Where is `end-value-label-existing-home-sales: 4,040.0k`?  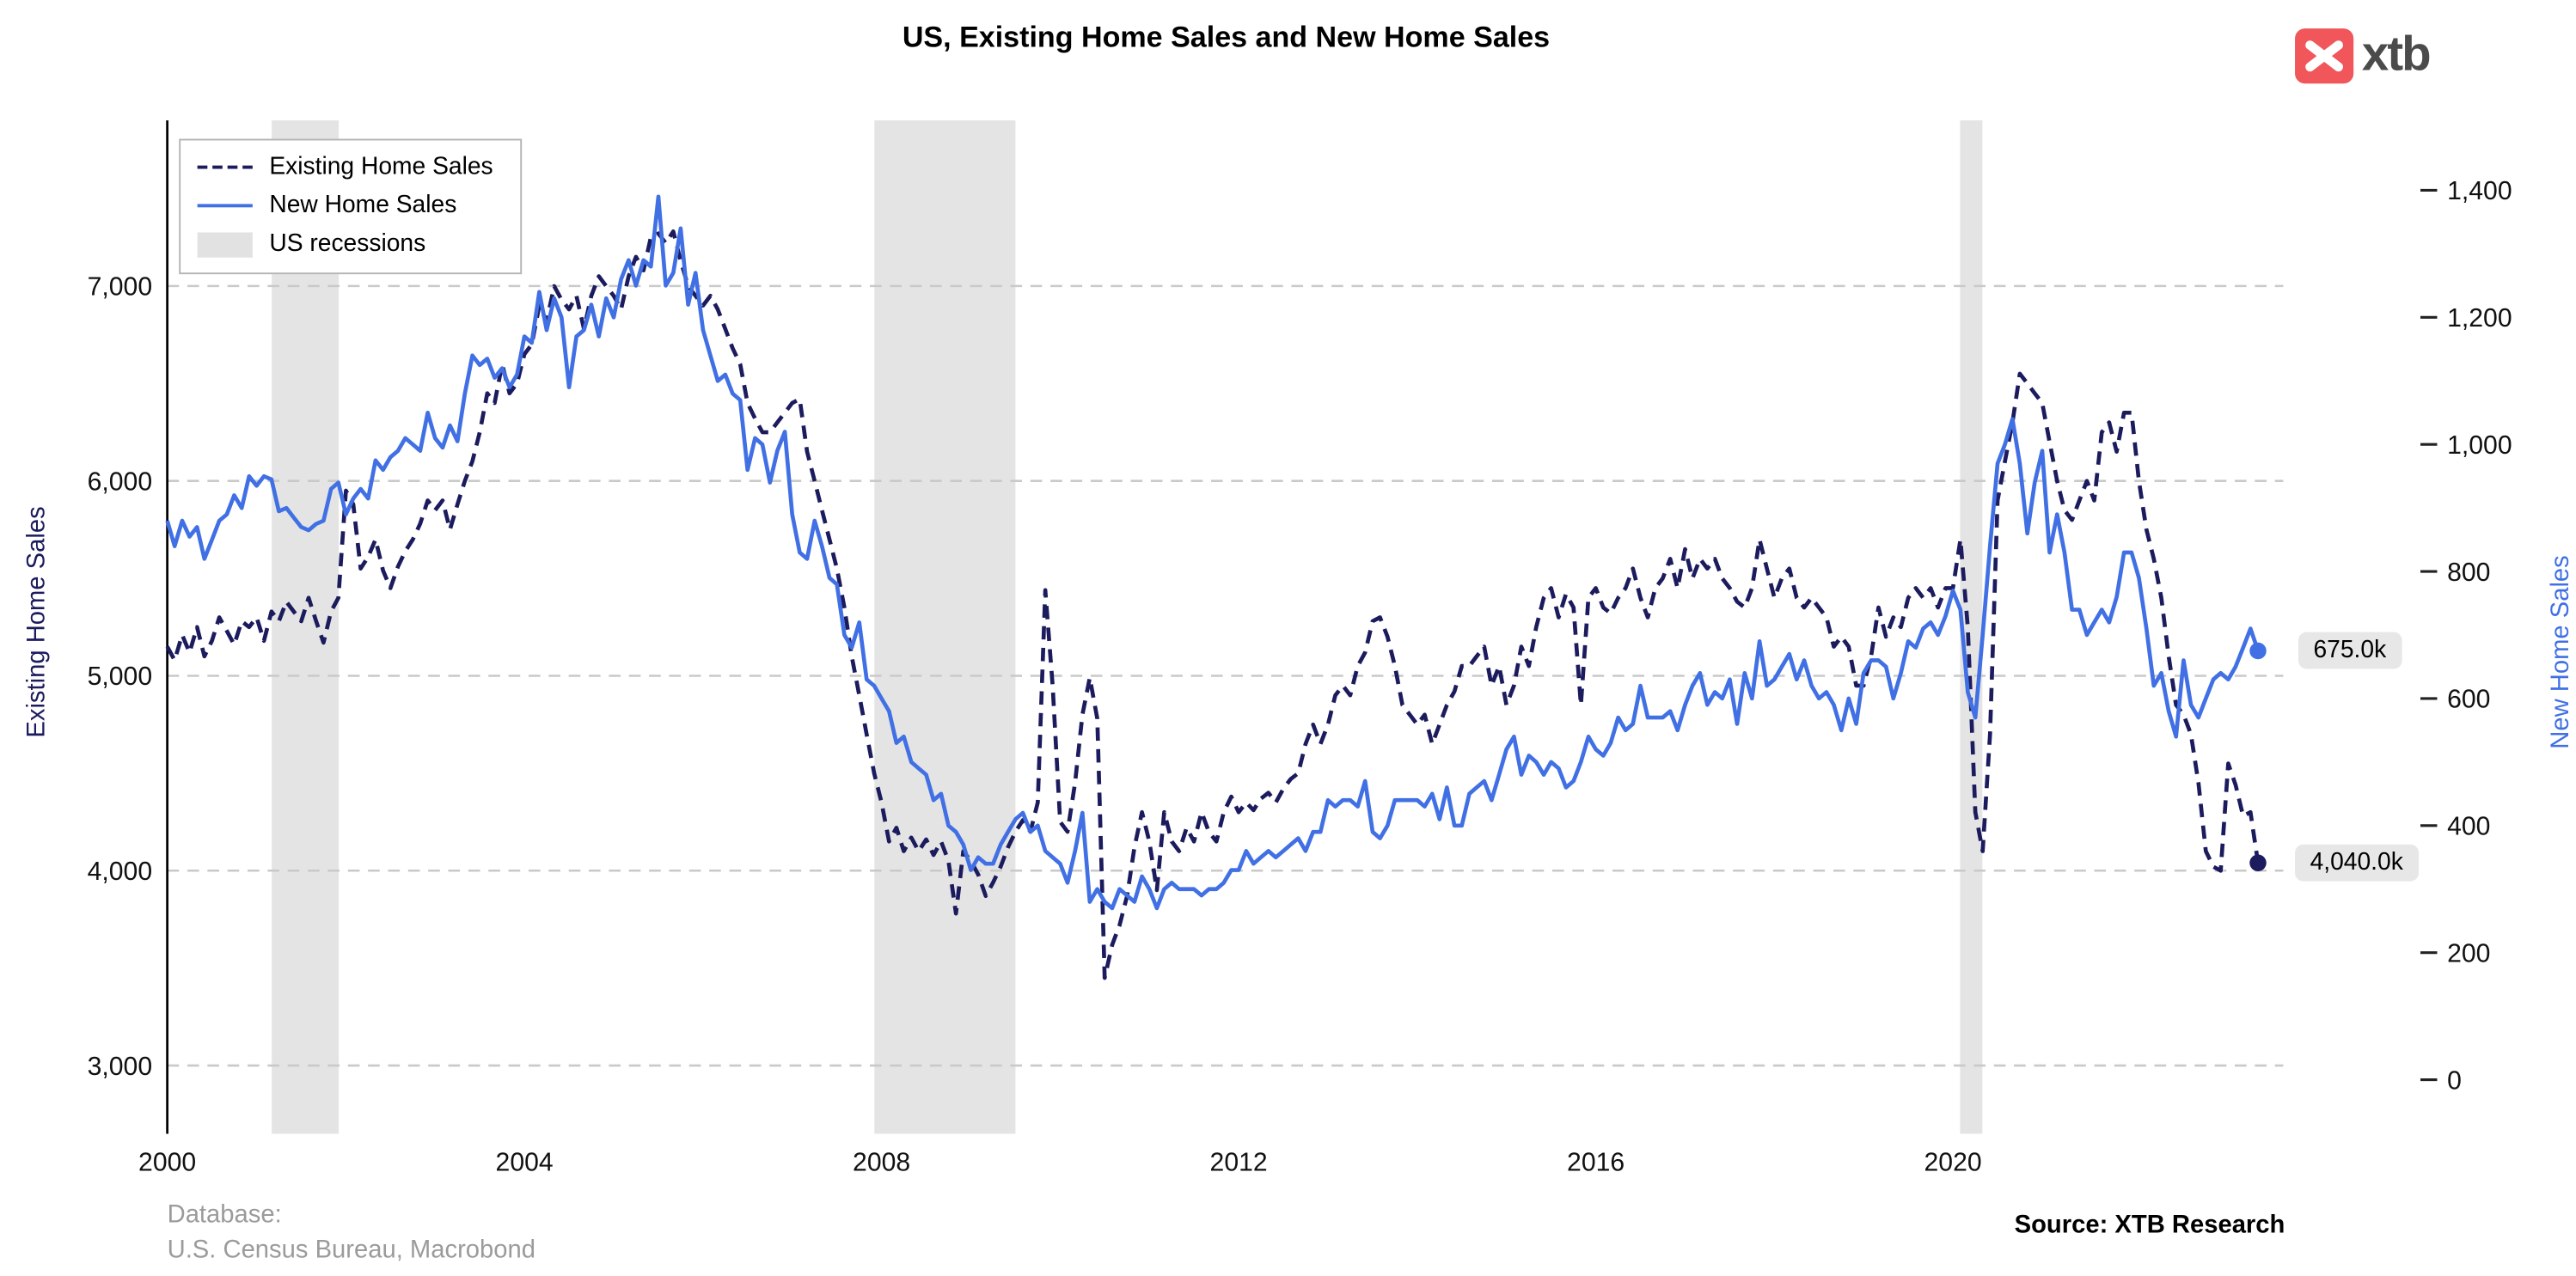
end-value-label-existing-home-sales: 4,040.0k is located at coordinates (2357, 863).